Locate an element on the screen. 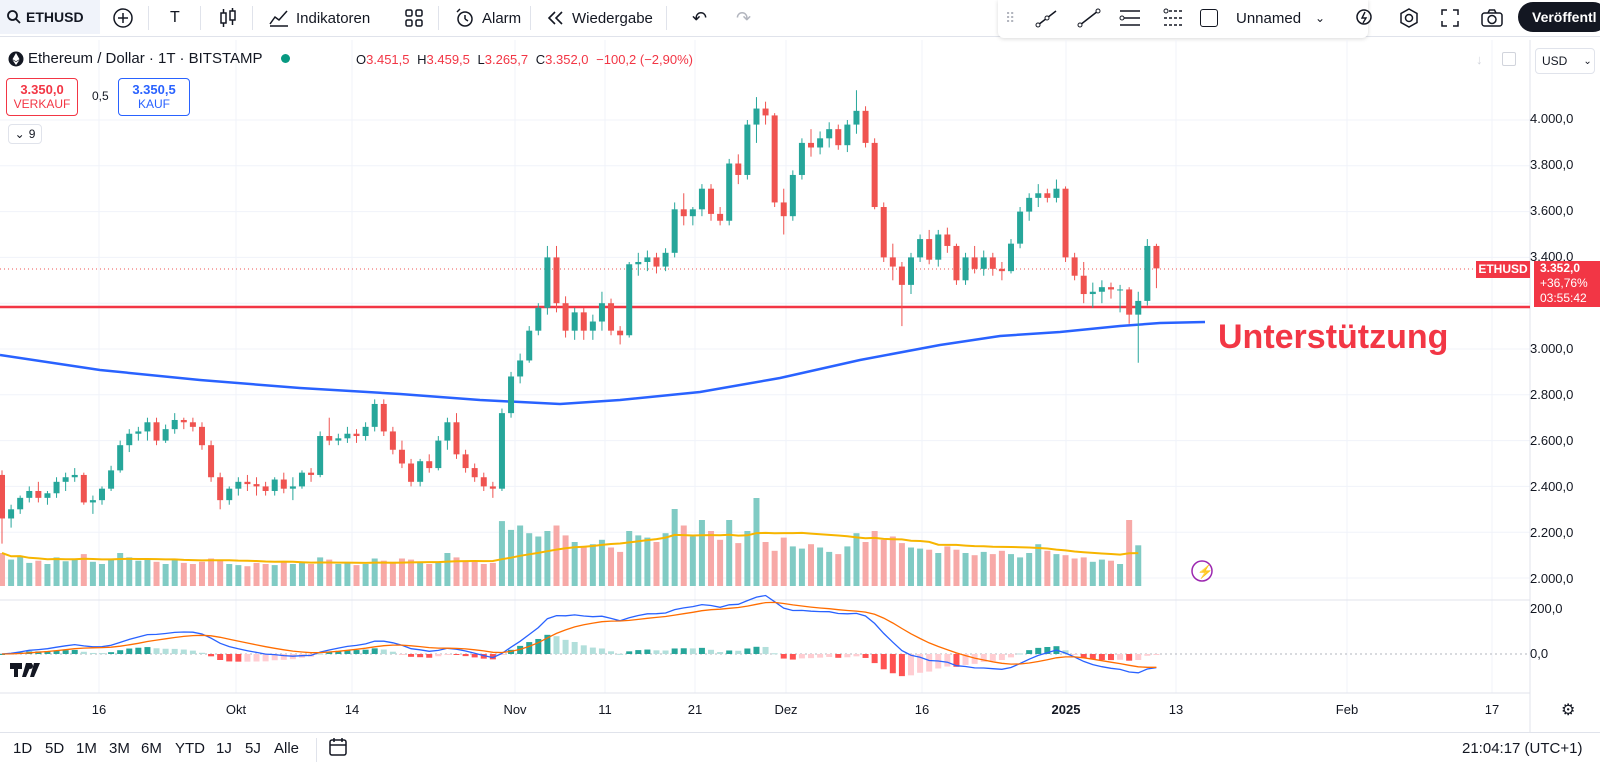  chevron-down-icon: ⌄ is located at coordinates (1587, 61).